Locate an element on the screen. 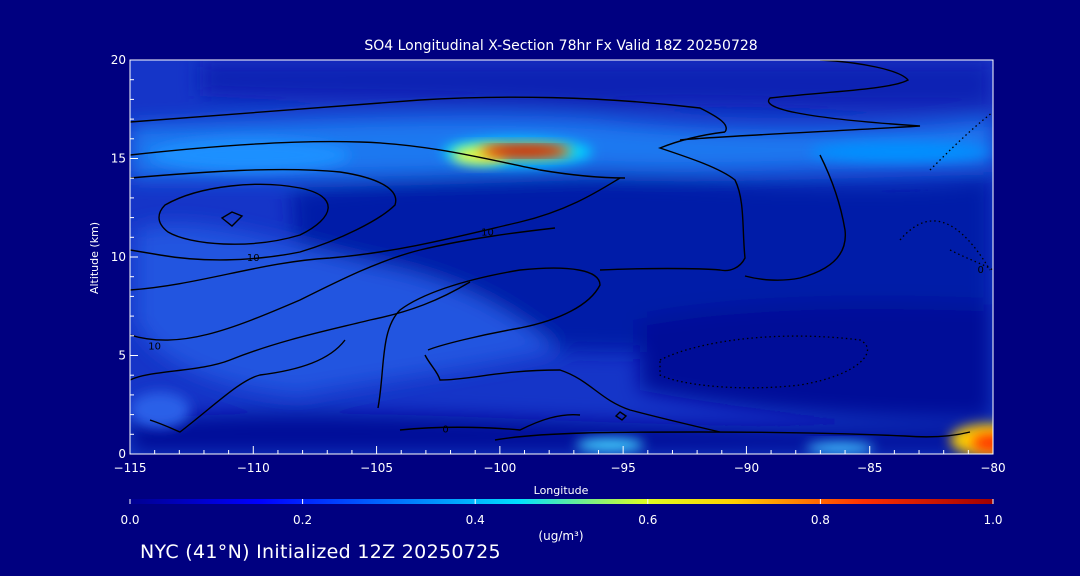 The width and height of the screenshot is (1080, 576). dotted-contours is located at coordinates (826, 250).